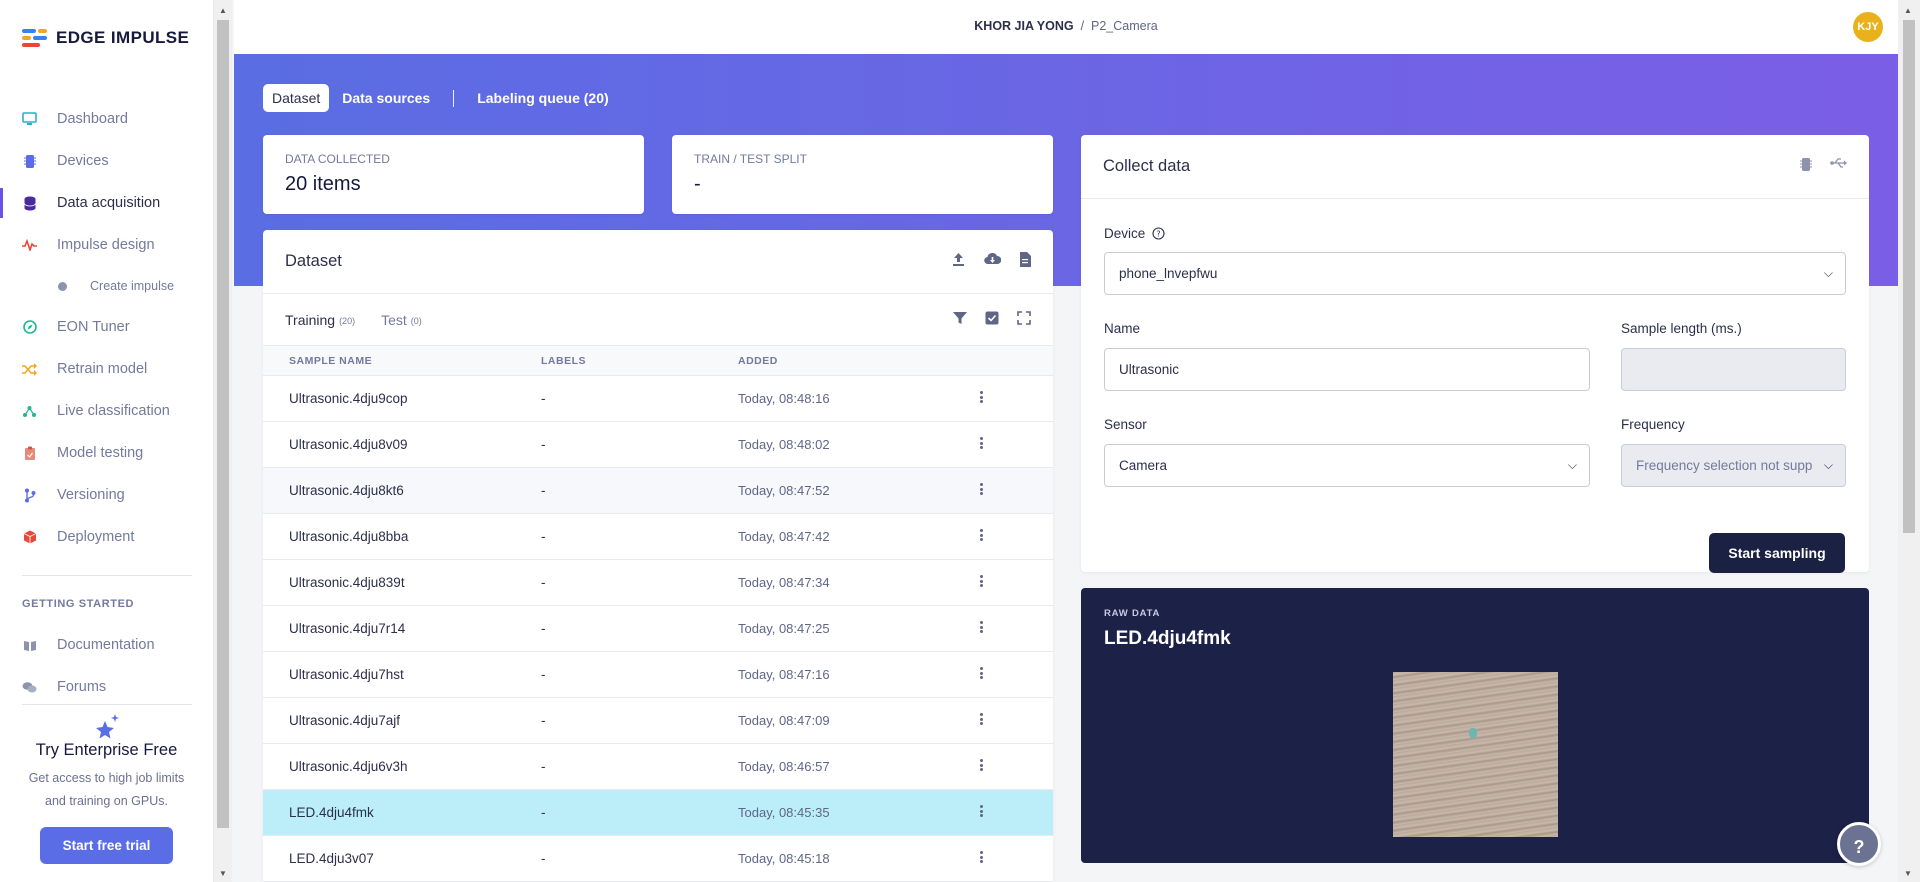  I want to click on expand-icon, so click(1024, 318).